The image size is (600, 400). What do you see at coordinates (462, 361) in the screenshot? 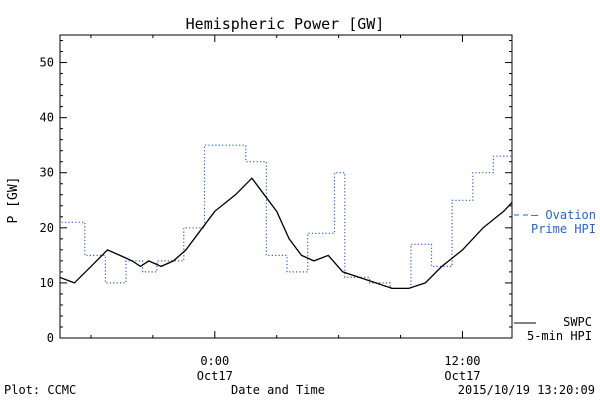
I see `x-tick-label-time: 12:00` at bounding box center [462, 361].